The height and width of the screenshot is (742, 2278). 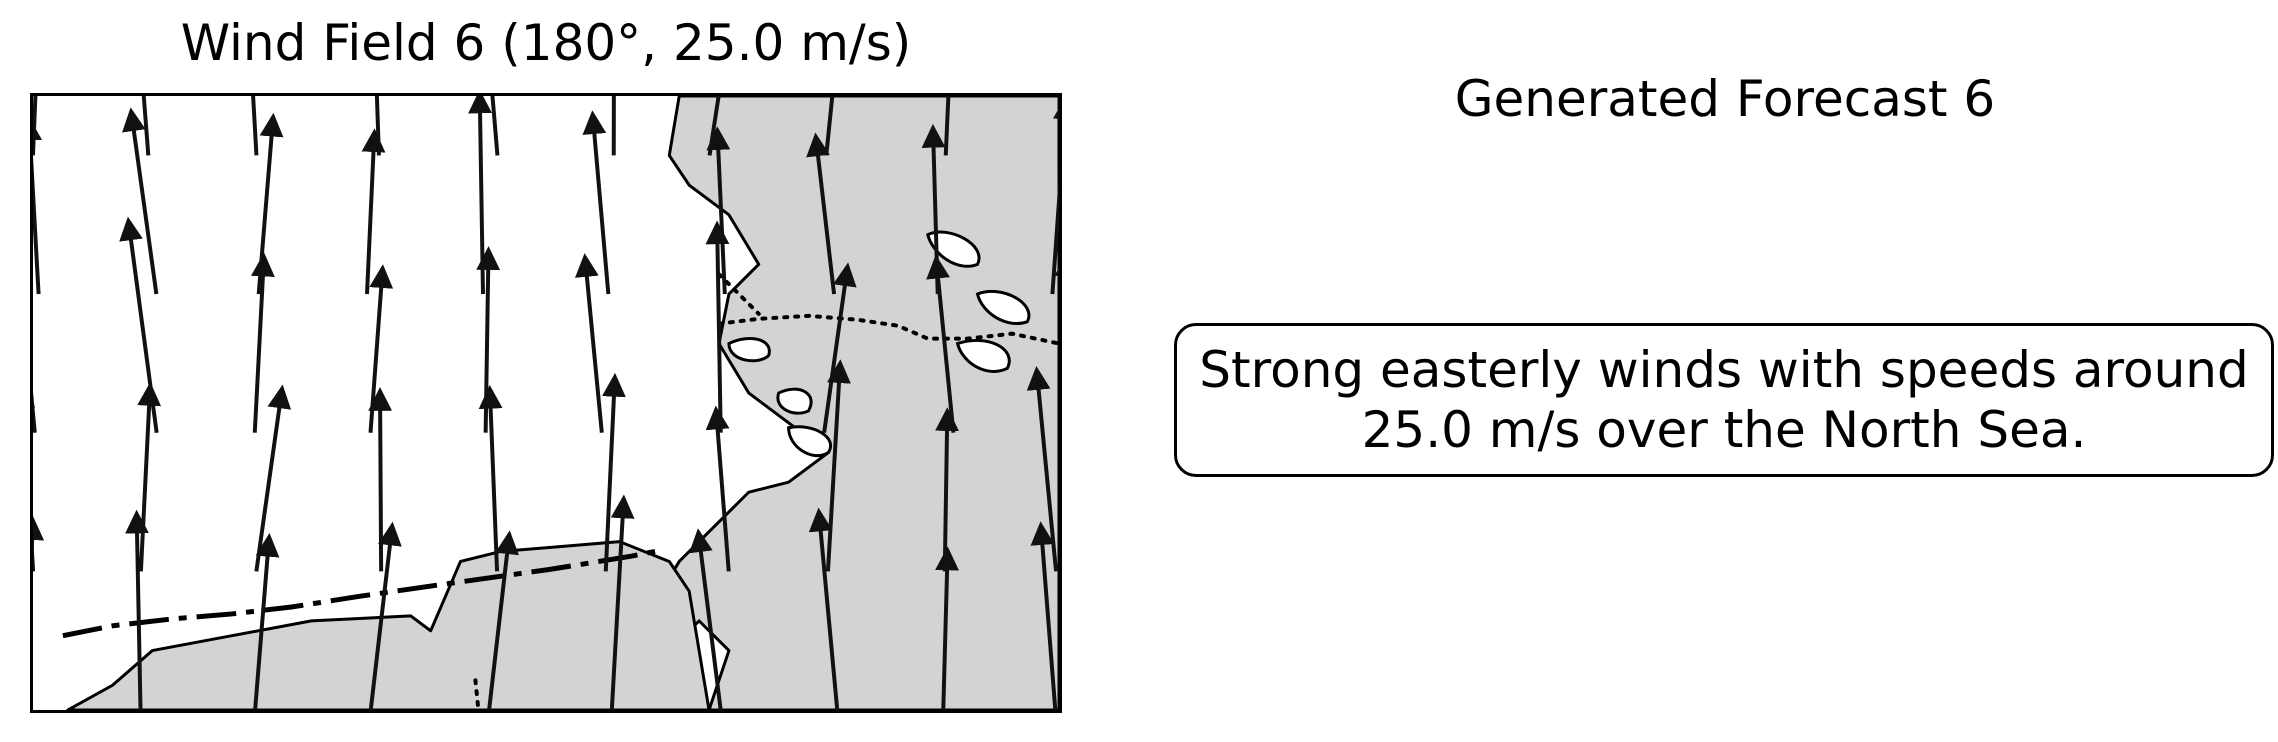 I want to click on land-continental-coast, so click(x=388, y=625).